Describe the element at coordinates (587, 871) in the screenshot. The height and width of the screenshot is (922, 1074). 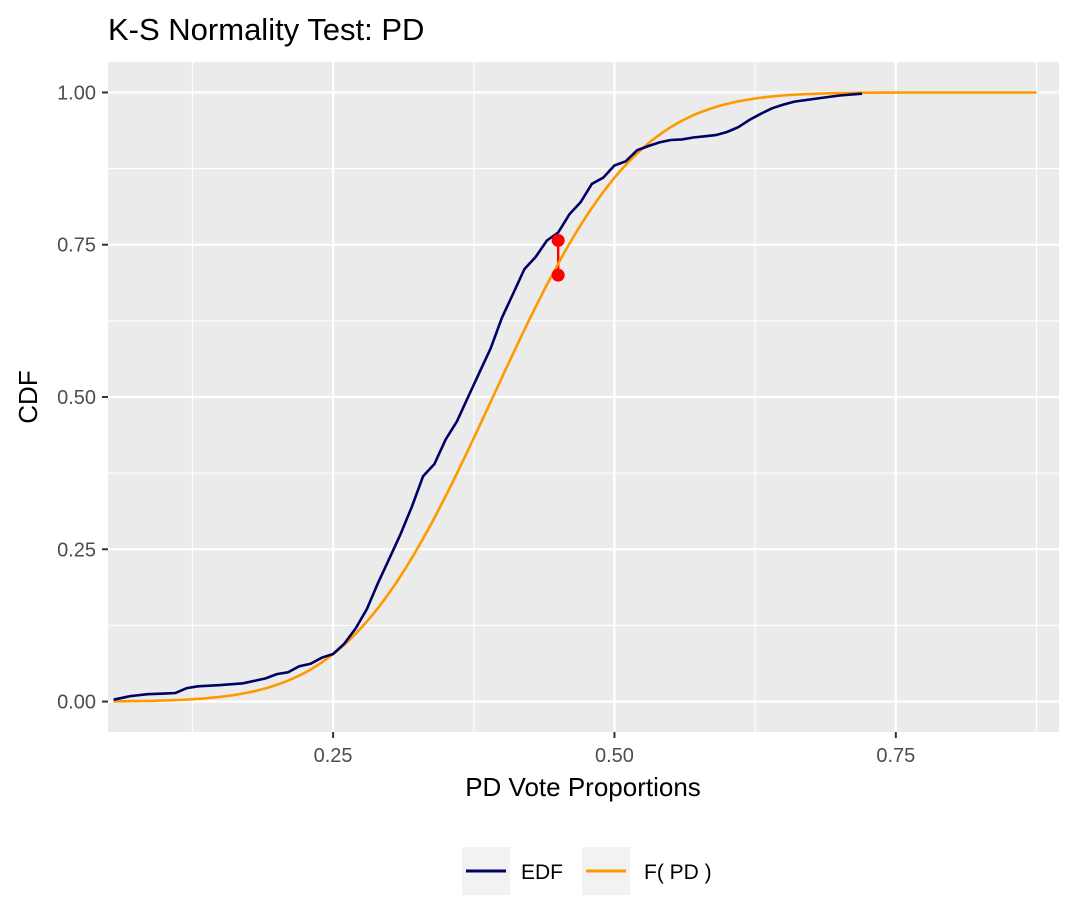
I see `legend: EDF F( PD )` at that location.